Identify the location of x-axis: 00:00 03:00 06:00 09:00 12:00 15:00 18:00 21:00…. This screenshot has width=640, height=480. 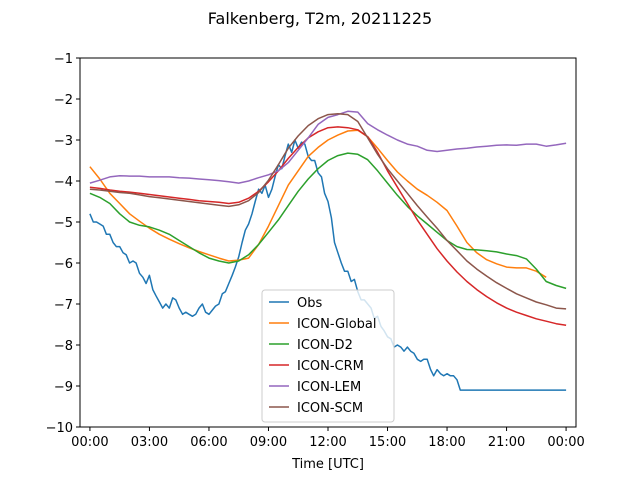
(328, 438).